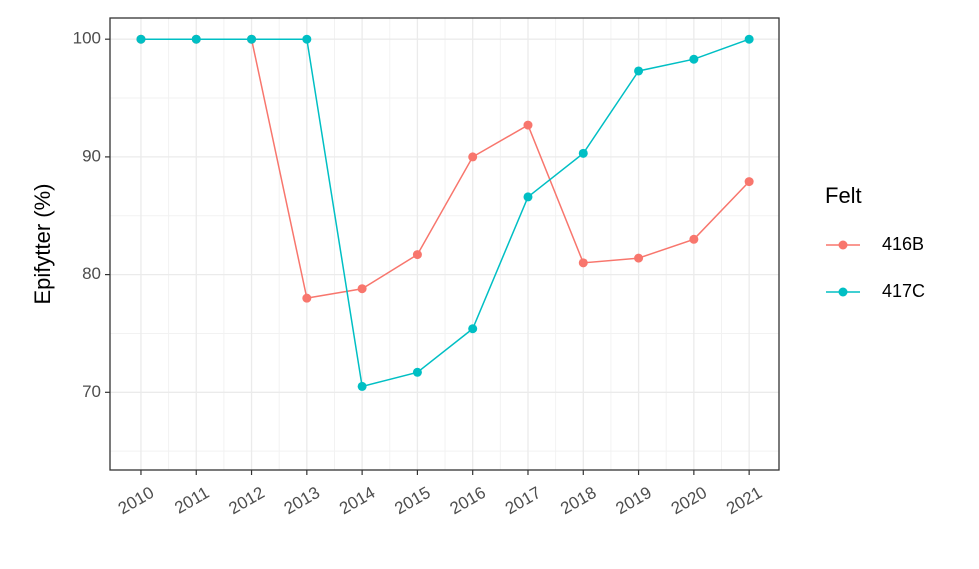 The image size is (979, 569). What do you see at coordinates (87, 38) in the screenshot?
I see `y-tick-label: 100` at bounding box center [87, 38].